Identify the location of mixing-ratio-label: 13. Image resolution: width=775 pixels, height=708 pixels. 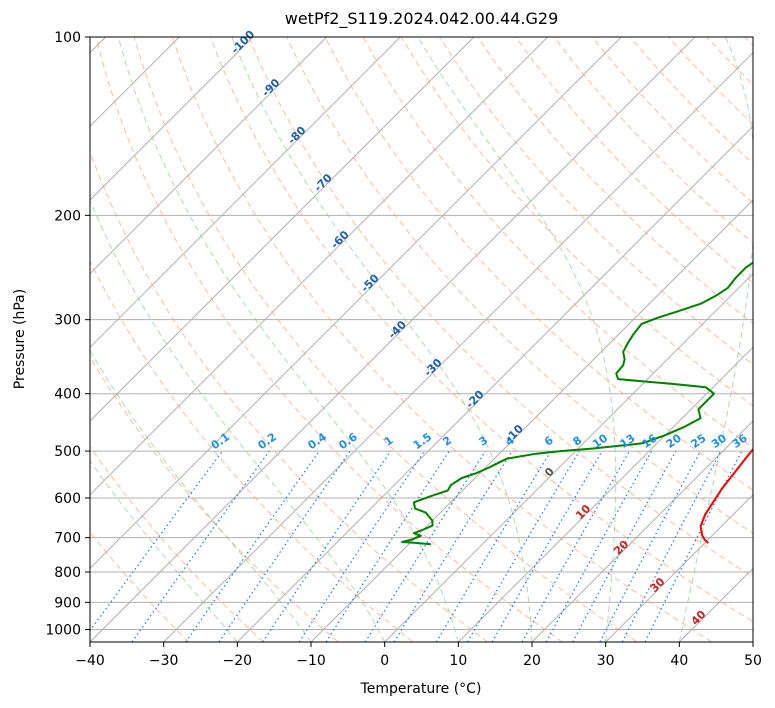
(627, 441).